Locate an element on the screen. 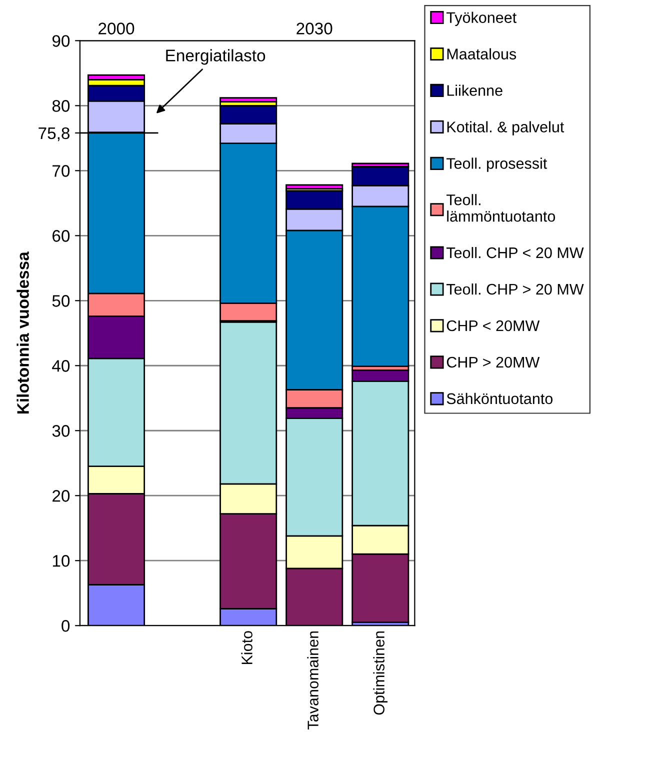 This screenshot has width=650, height=782. y-tick-label: 20 is located at coordinates (61, 496).